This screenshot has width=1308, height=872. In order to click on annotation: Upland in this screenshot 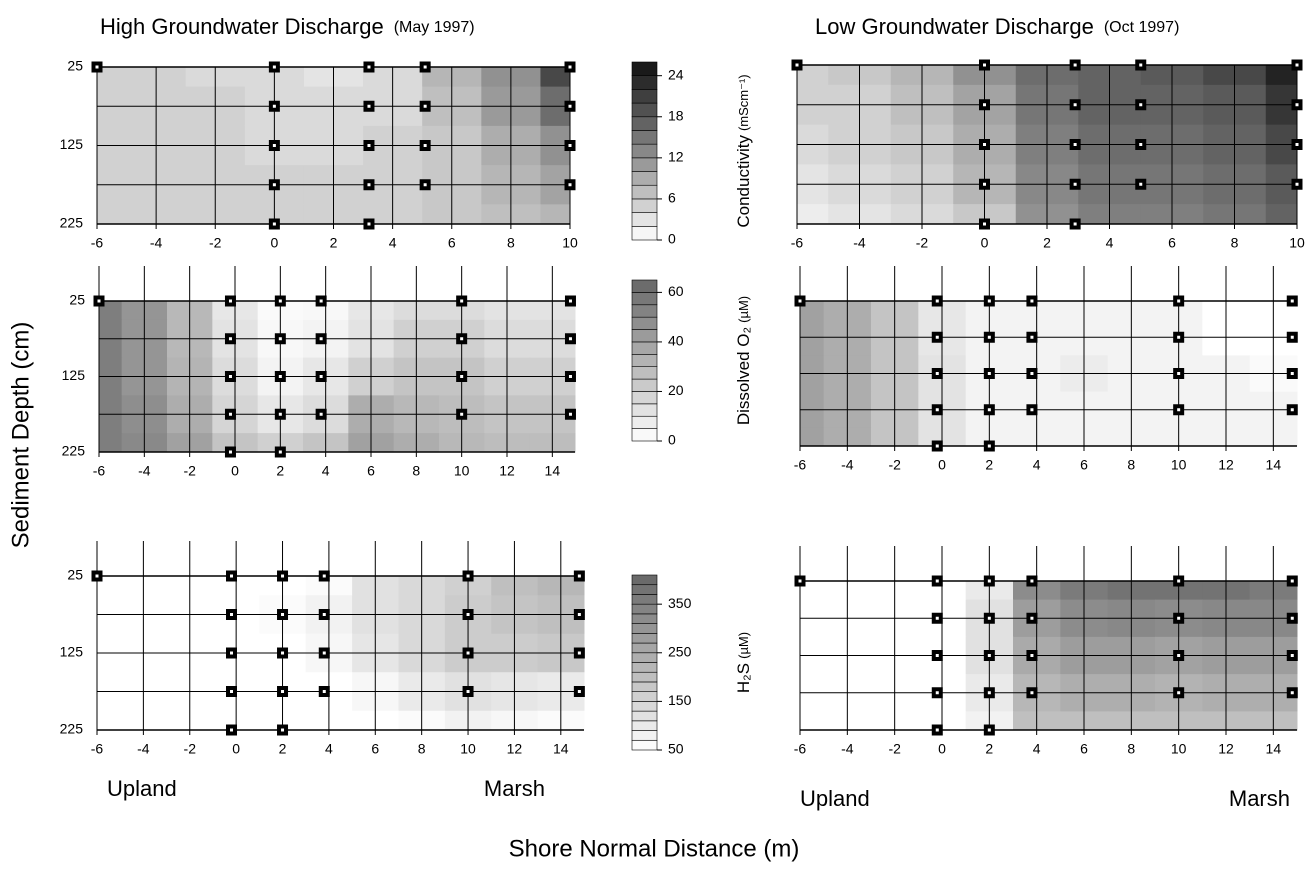, I will do `click(142, 788)`.